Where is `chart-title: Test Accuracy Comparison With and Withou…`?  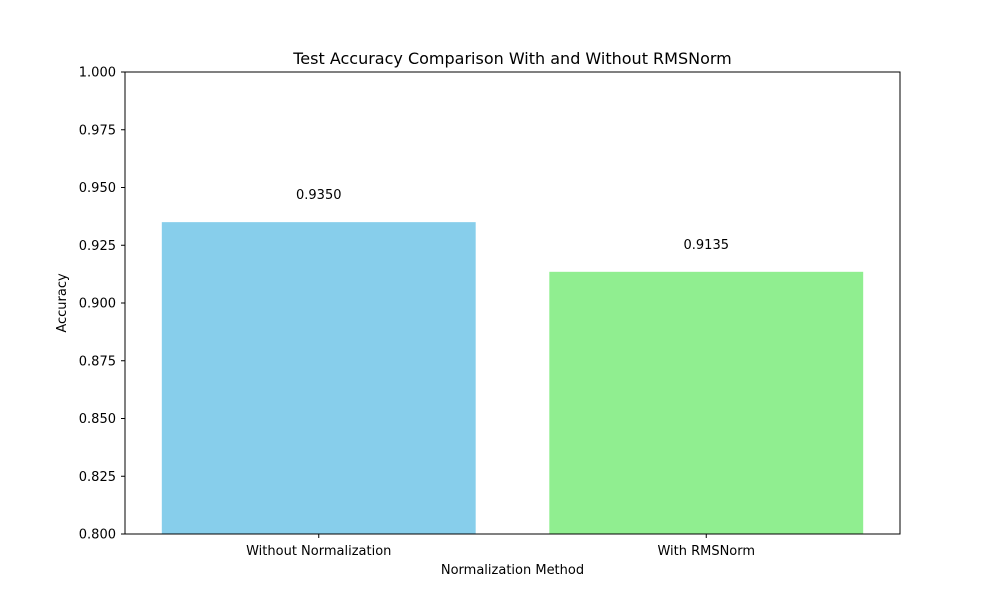
chart-title: Test Accuracy Comparison With and Withou… is located at coordinates (512, 58).